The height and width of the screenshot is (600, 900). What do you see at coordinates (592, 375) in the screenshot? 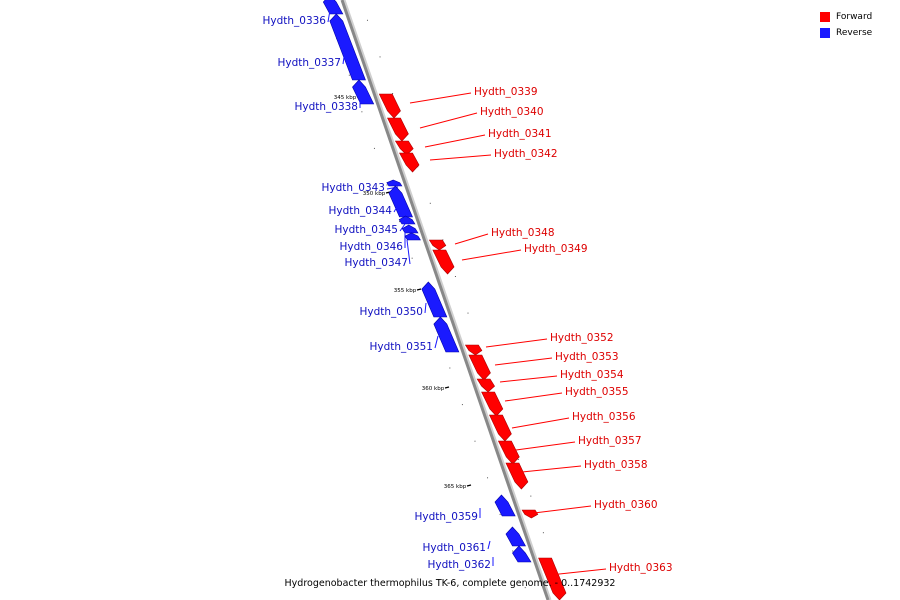
I see `gene-hydth-0354-label: Hydth_0354` at bounding box center [592, 375].